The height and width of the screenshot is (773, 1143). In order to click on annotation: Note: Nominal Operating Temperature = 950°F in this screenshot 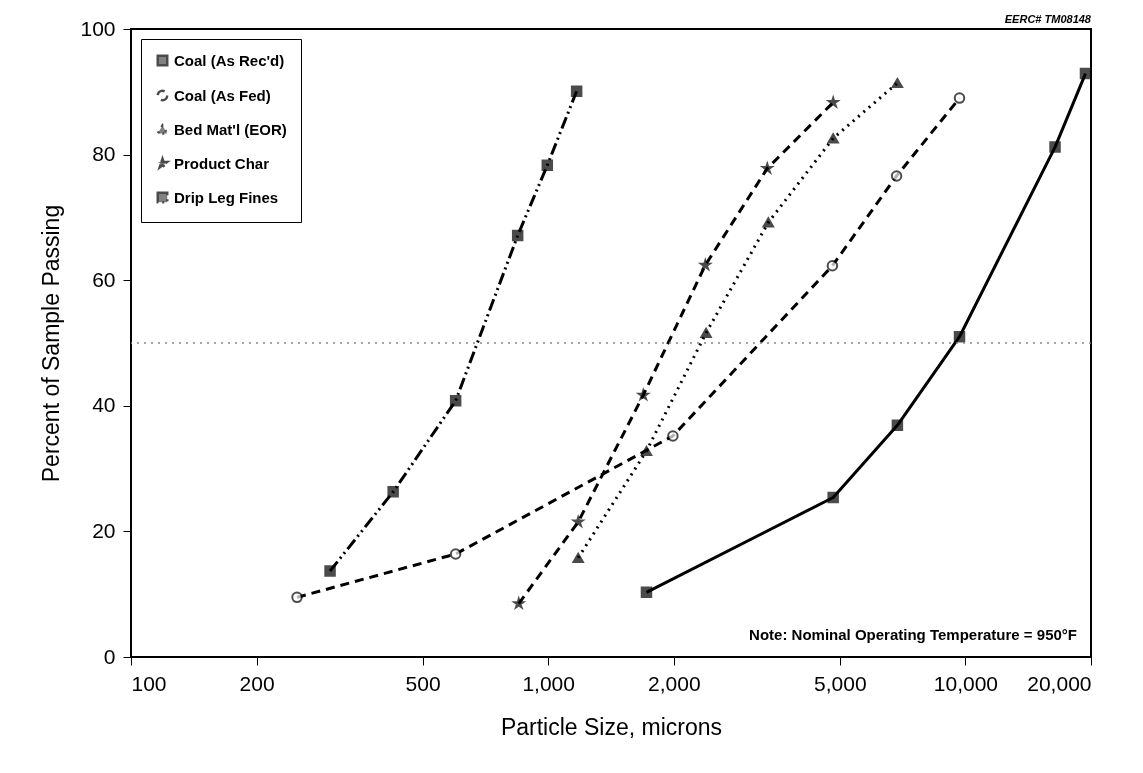, I will do `click(913, 634)`.